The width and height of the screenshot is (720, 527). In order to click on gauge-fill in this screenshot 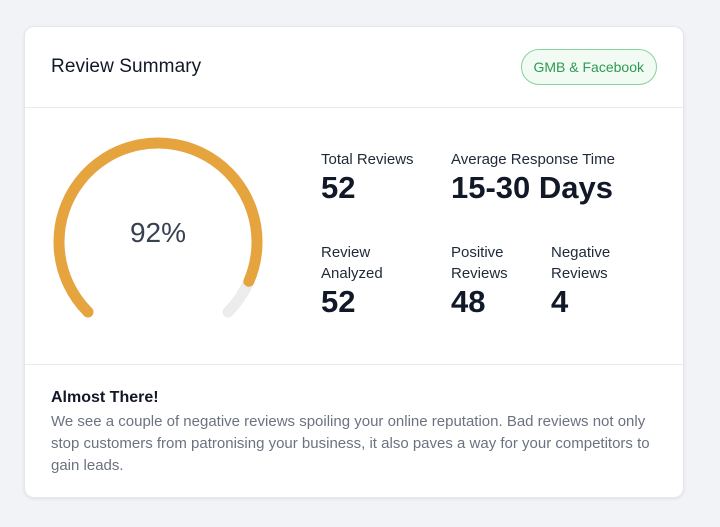, I will do `click(158, 227)`.